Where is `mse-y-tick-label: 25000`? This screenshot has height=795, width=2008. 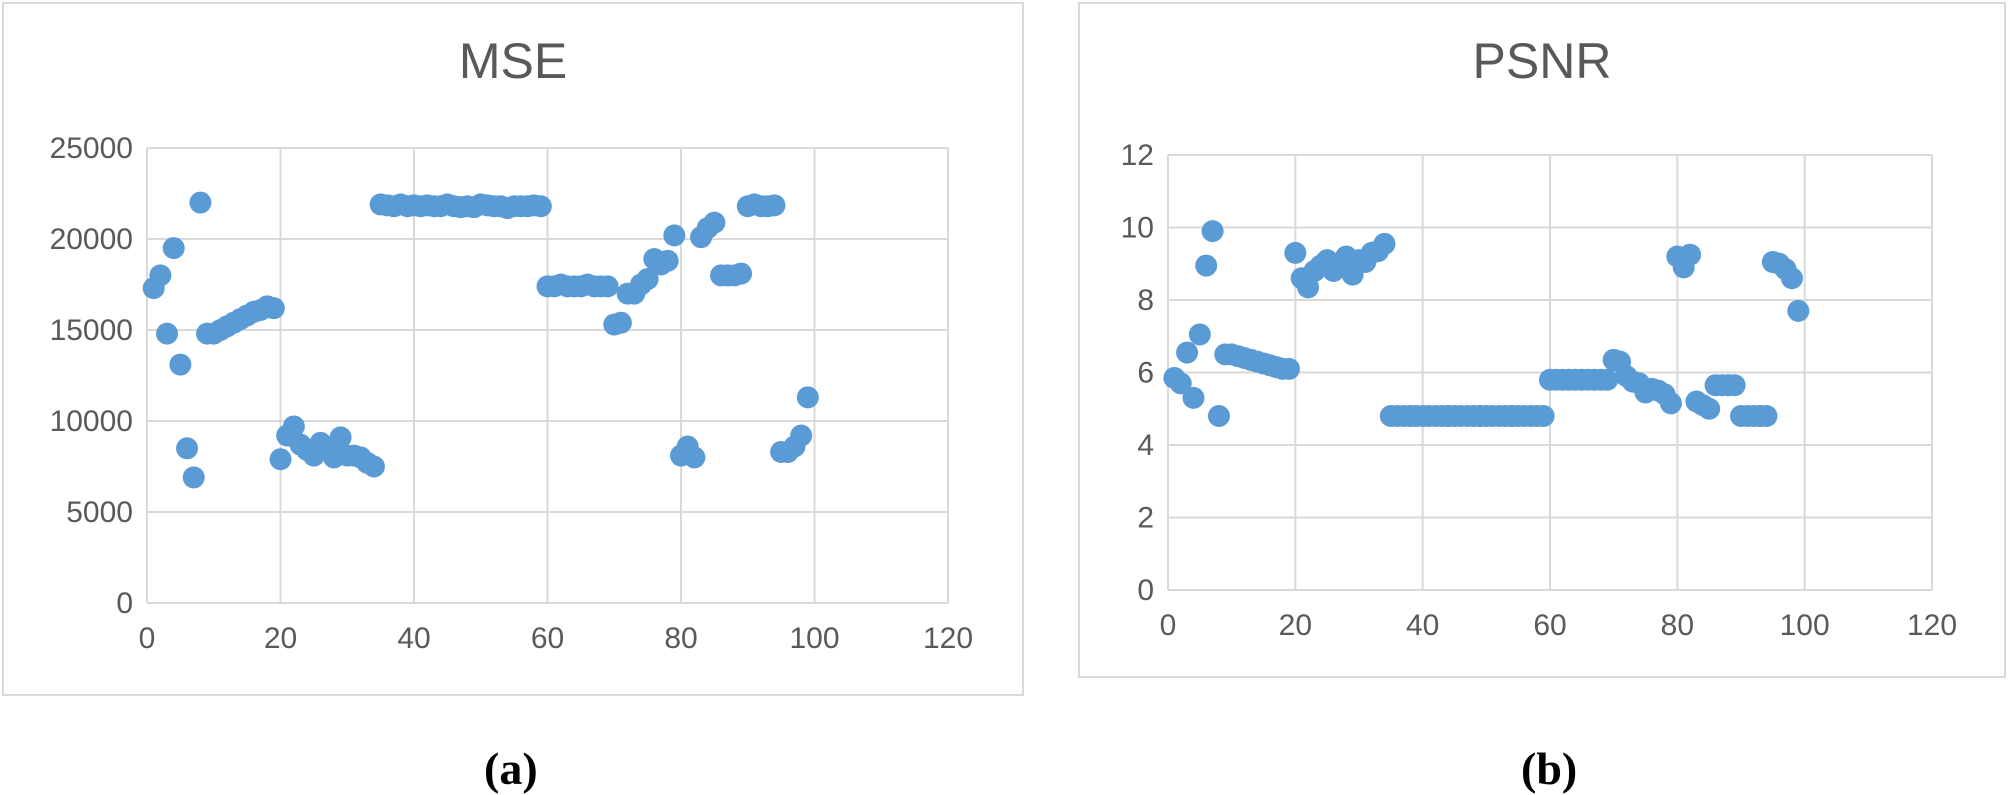
mse-y-tick-label: 25000 is located at coordinates (91, 148).